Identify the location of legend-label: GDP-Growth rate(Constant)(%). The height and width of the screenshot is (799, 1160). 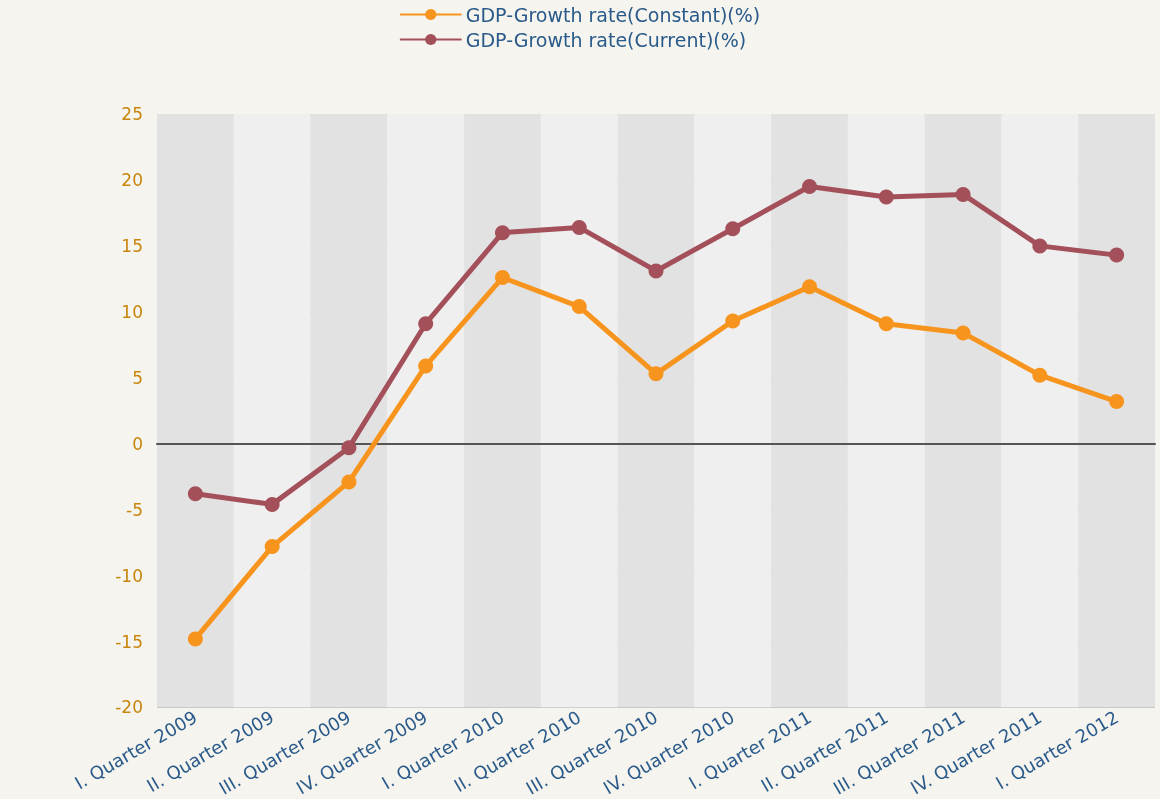
(613, 14).